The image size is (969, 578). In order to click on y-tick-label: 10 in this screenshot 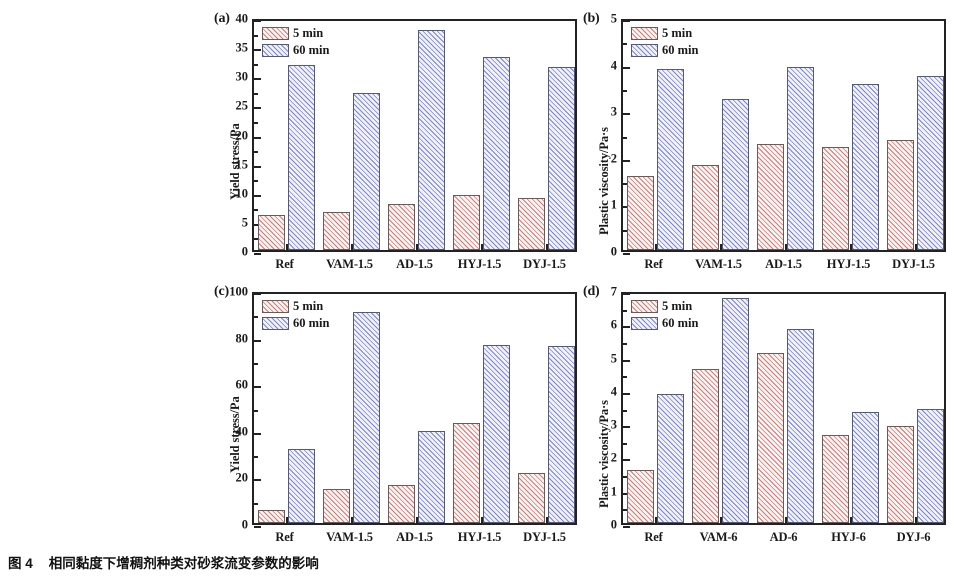, I will do `click(242, 193)`.